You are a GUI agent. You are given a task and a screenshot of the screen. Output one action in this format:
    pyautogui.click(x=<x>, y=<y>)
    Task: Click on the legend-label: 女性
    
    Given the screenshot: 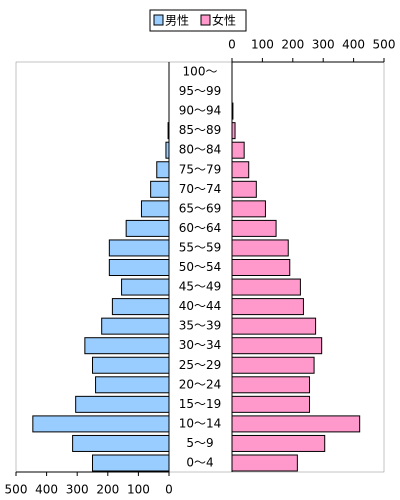 What is the action you would take?
    pyautogui.click(x=224, y=20)
    